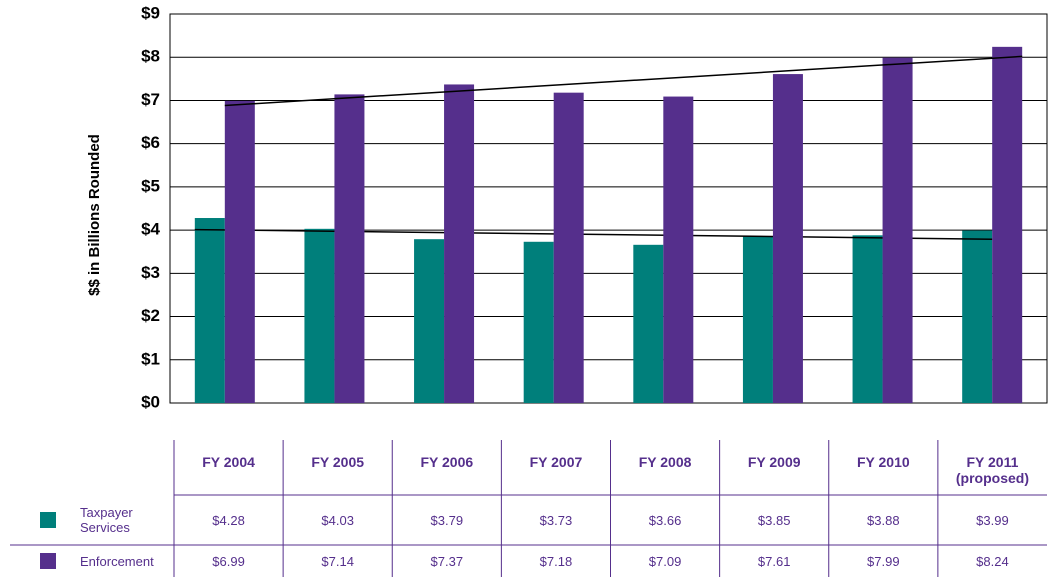 The height and width of the screenshot is (577, 1053). What do you see at coordinates (665, 462) in the screenshot?
I see `column-header: FY 2008` at bounding box center [665, 462].